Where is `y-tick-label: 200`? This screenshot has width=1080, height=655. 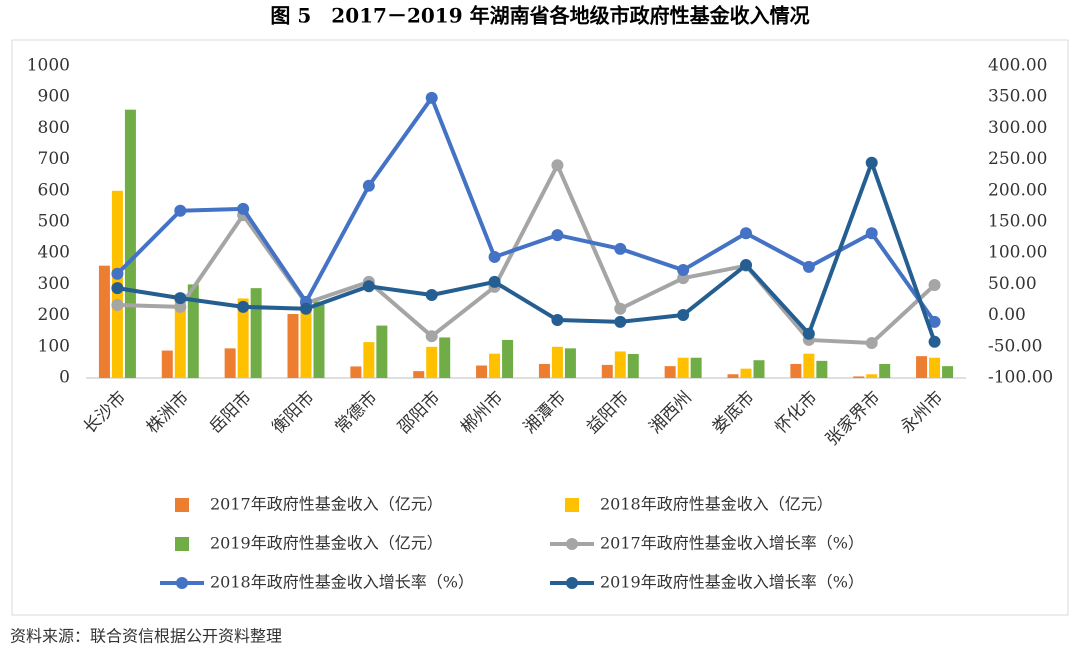 y-tick-label: 200 is located at coordinates (54, 315).